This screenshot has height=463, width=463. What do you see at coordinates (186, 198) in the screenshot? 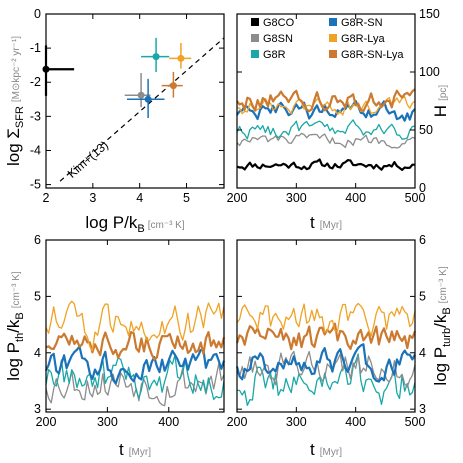
I see `x-tick-label: 5` at bounding box center [186, 198].